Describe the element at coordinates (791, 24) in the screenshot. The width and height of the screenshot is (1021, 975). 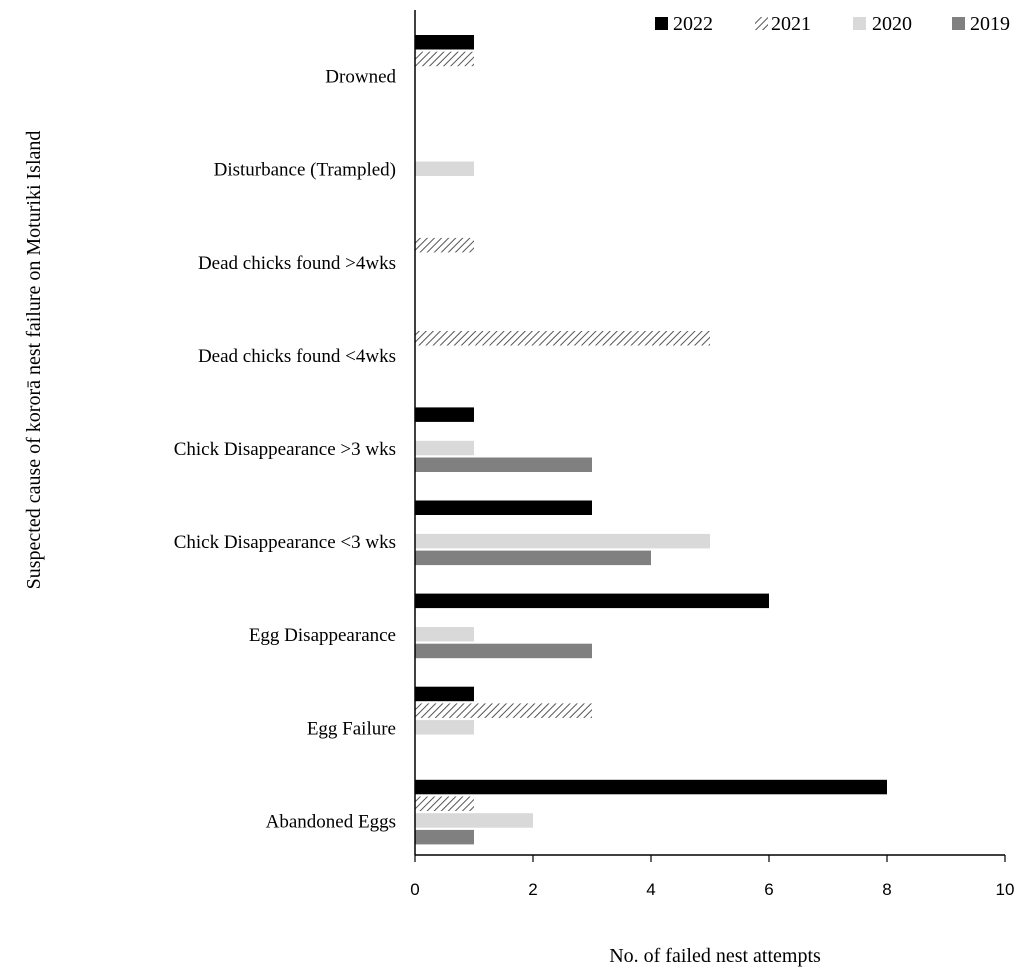
I see `legend-label-2021: 2021` at that location.